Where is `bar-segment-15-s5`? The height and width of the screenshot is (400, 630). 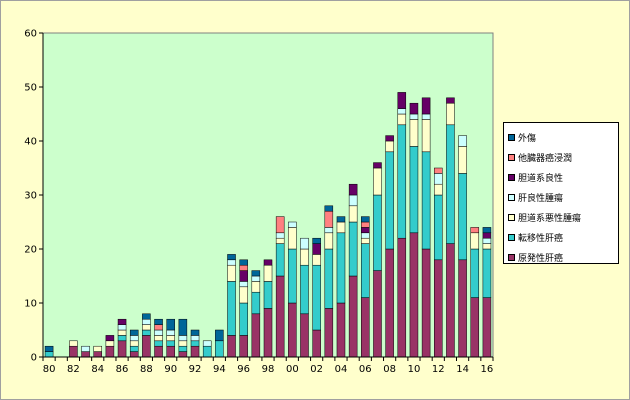
bar-segment-15-s5 is located at coordinates (475, 230).